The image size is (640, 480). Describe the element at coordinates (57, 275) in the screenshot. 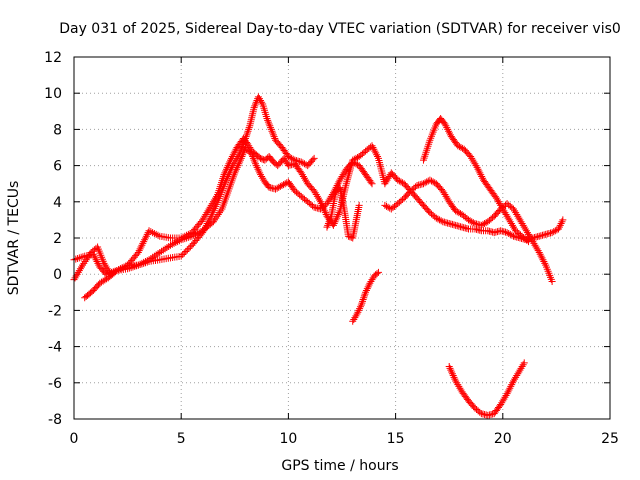

I see `y-tick-label: 0` at that location.